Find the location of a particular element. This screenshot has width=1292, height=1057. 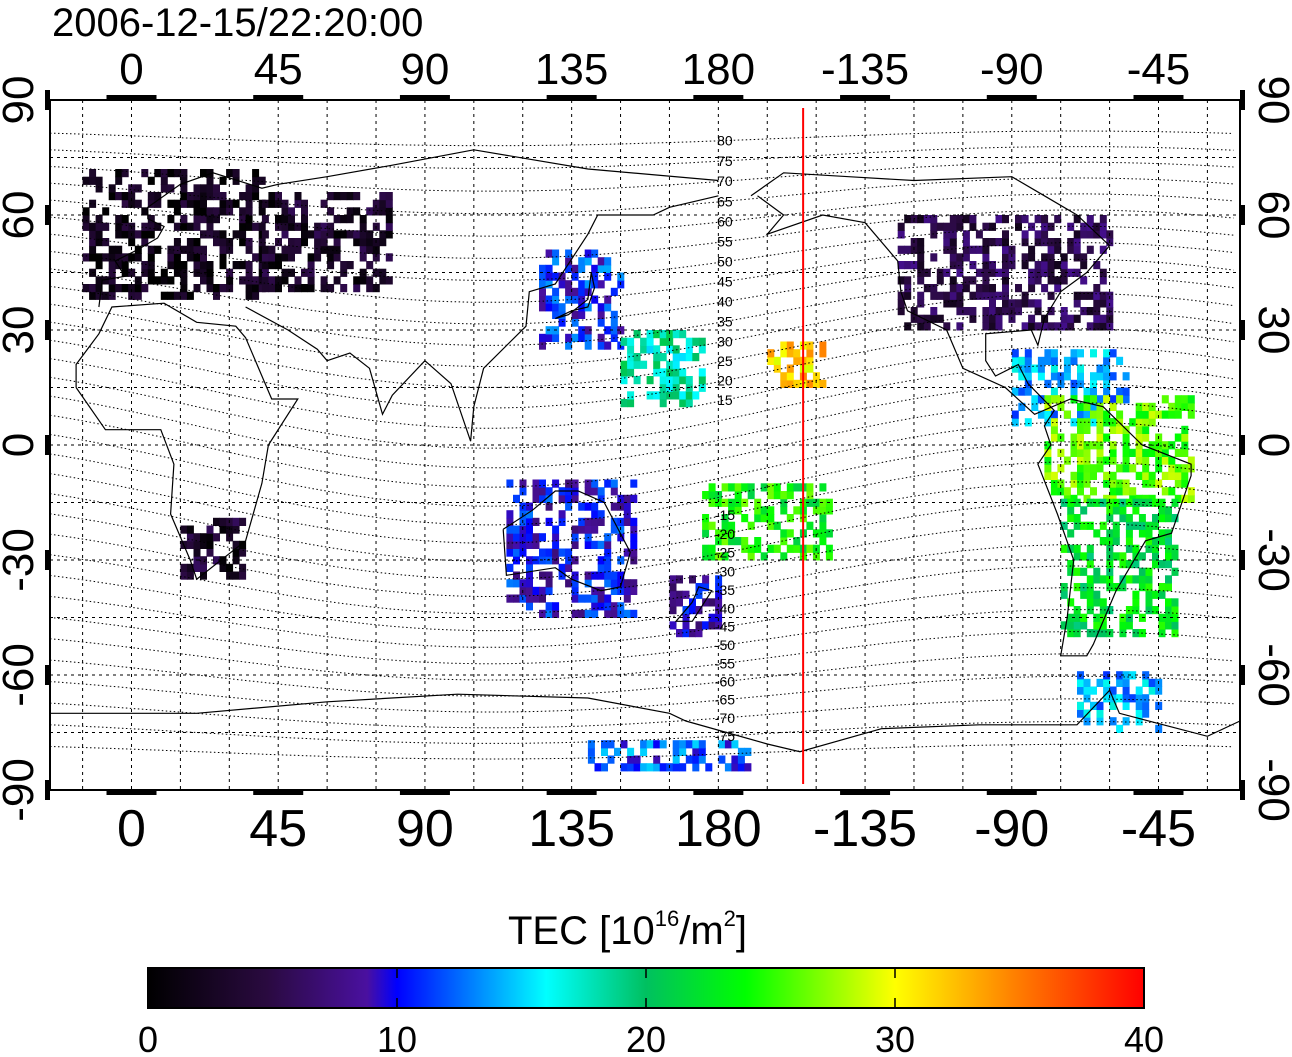

contour-label: 20 is located at coordinates (725, 381).